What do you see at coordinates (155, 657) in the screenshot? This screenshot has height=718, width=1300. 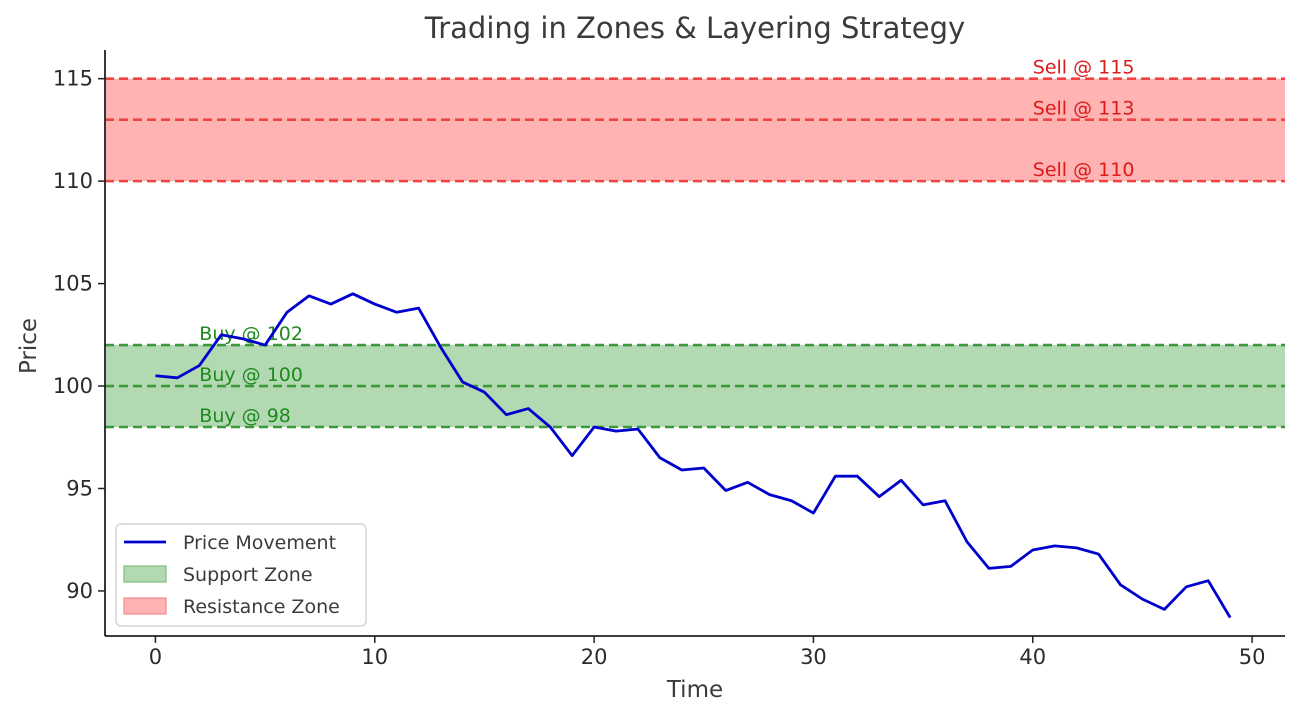 I see `x-tick-label: 0` at bounding box center [155, 657].